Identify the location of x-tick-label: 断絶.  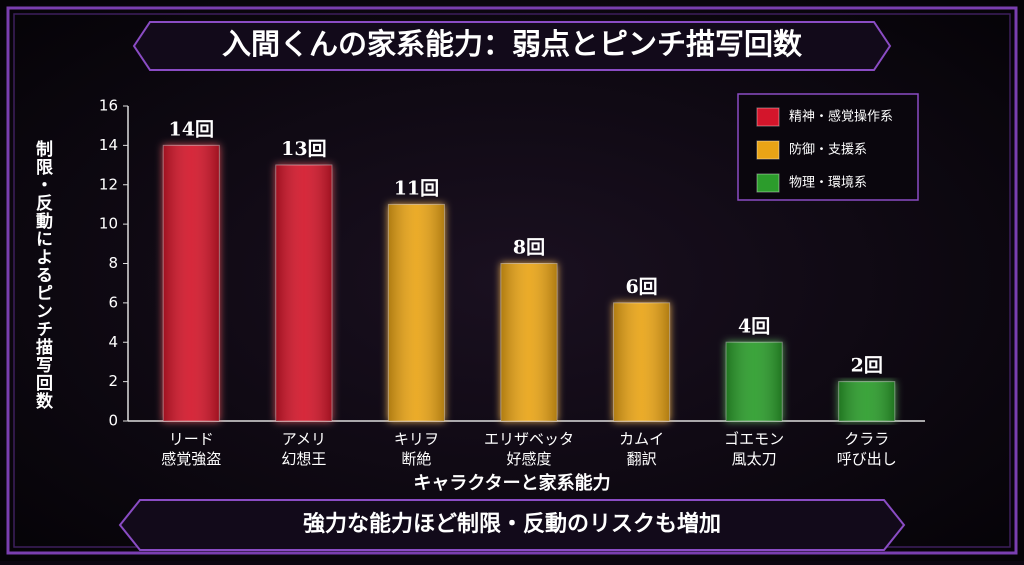
(416, 459).